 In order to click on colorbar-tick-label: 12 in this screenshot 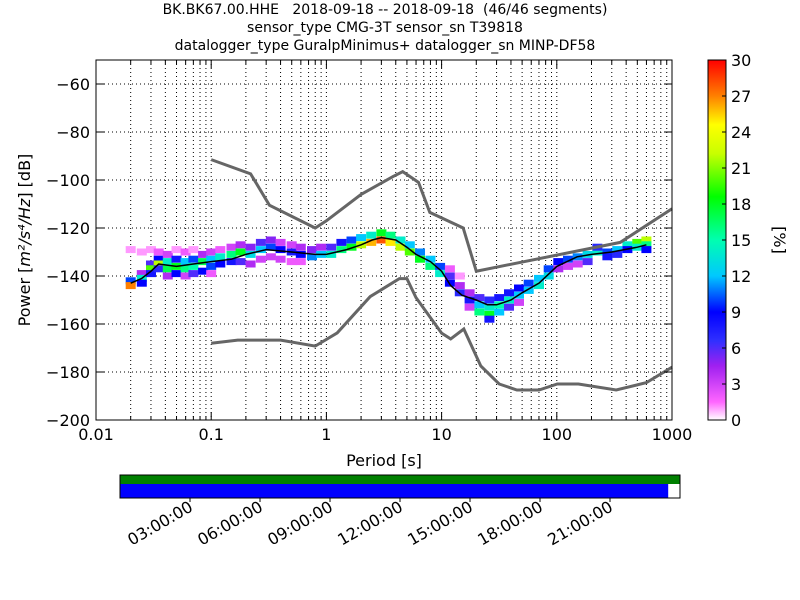, I will do `click(741, 276)`.